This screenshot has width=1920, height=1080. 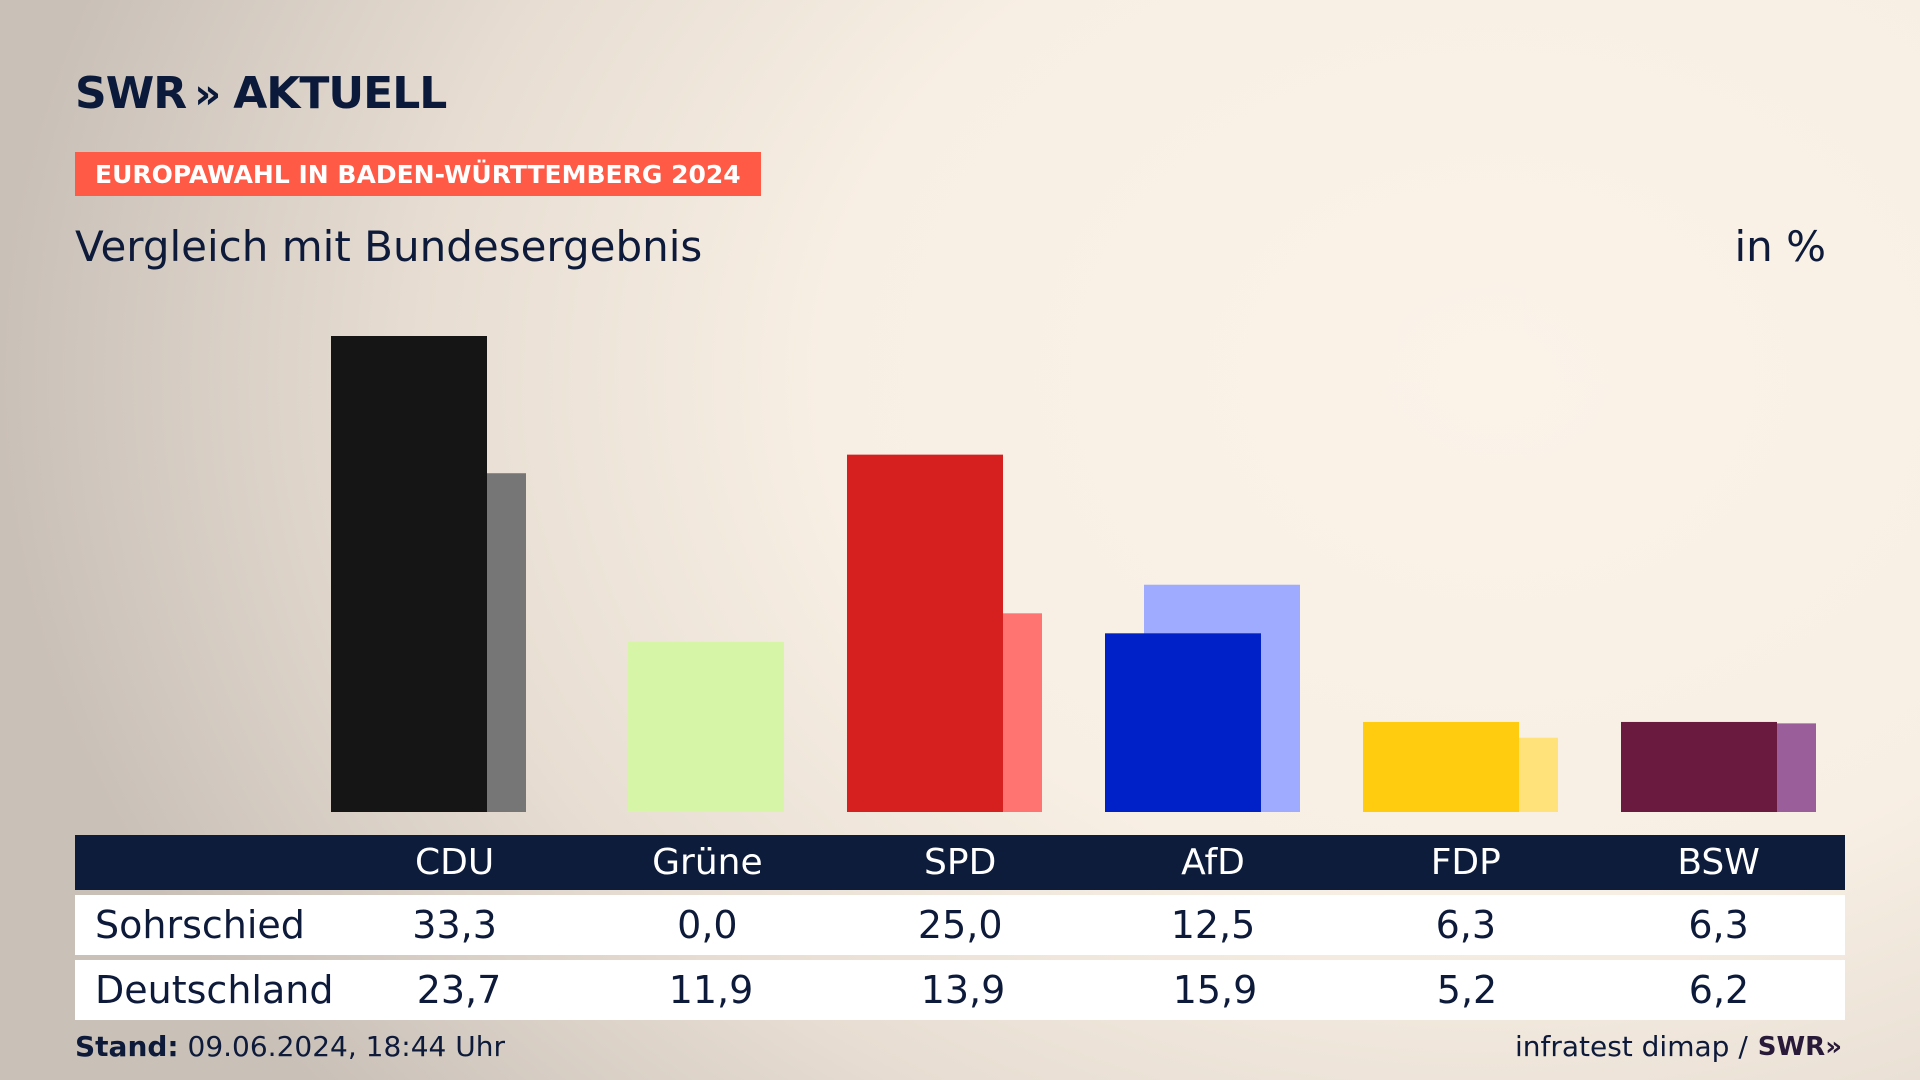 What do you see at coordinates (1719, 990) in the screenshot?
I see `table-cell: 6,2` at bounding box center [1719, 990].